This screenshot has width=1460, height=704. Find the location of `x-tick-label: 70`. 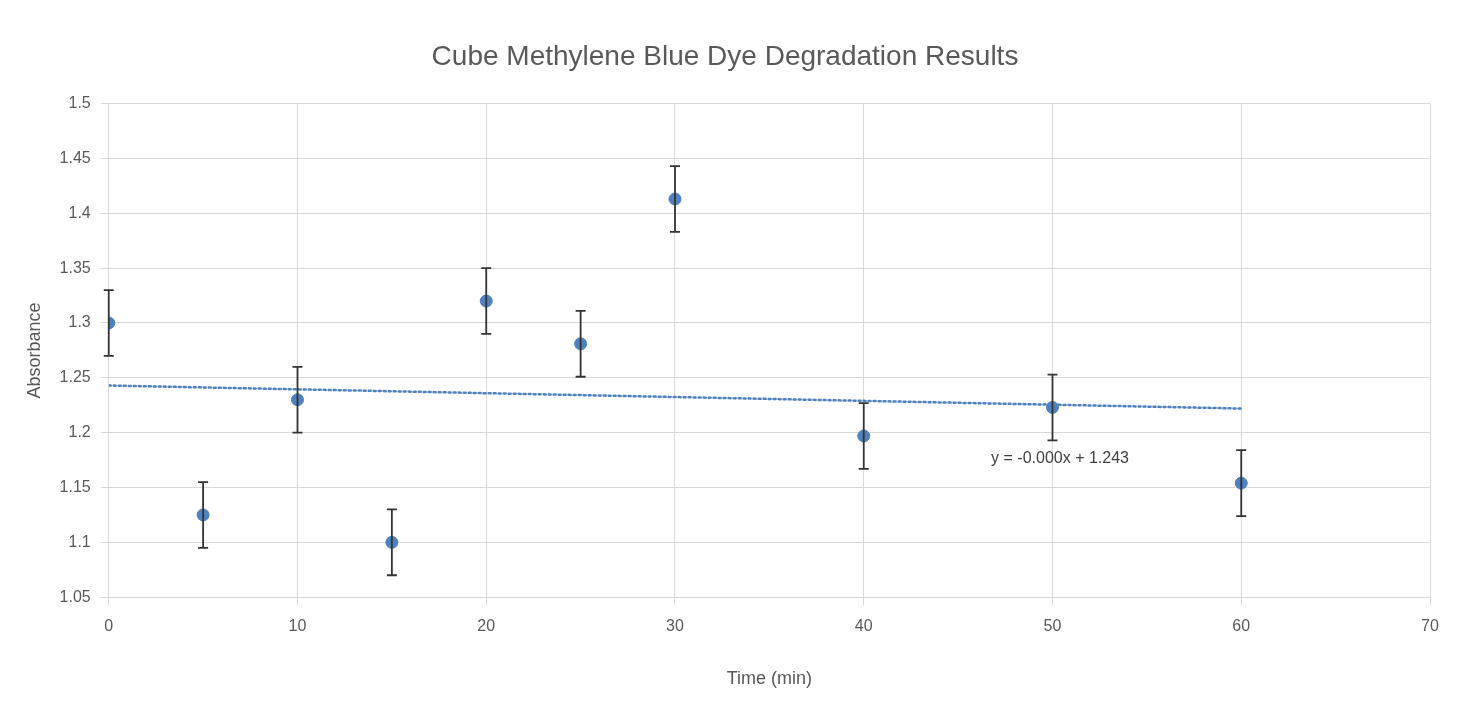

x-tick-label: 70 is located at coordinates (1430, 626).